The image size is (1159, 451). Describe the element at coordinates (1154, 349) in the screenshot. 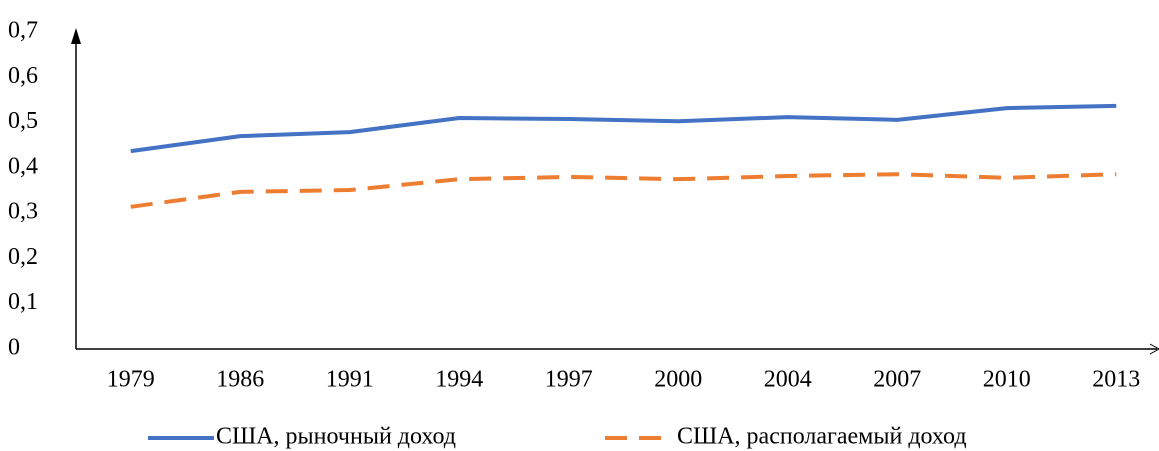

I see `x-axis-arrow` at that location.